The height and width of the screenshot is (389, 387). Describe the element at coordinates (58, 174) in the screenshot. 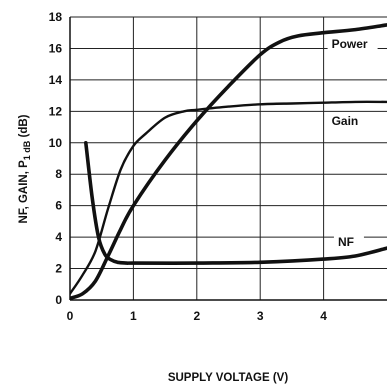

I see `y-tick-label-8: 8` at that location.